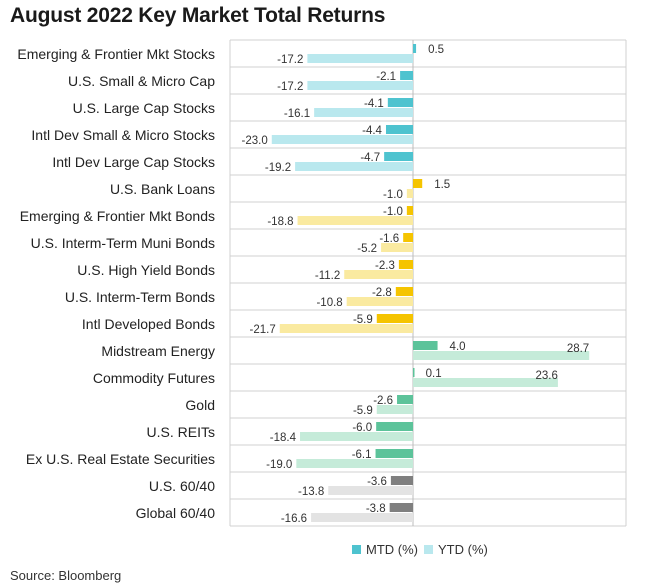 The image size is (663, 587). What do you see at coordinates (162, 189) in the screenshot?
I see `category-label-u-s-bank-loans: U.S. Bank Loans` at bounding box center [162, 189].